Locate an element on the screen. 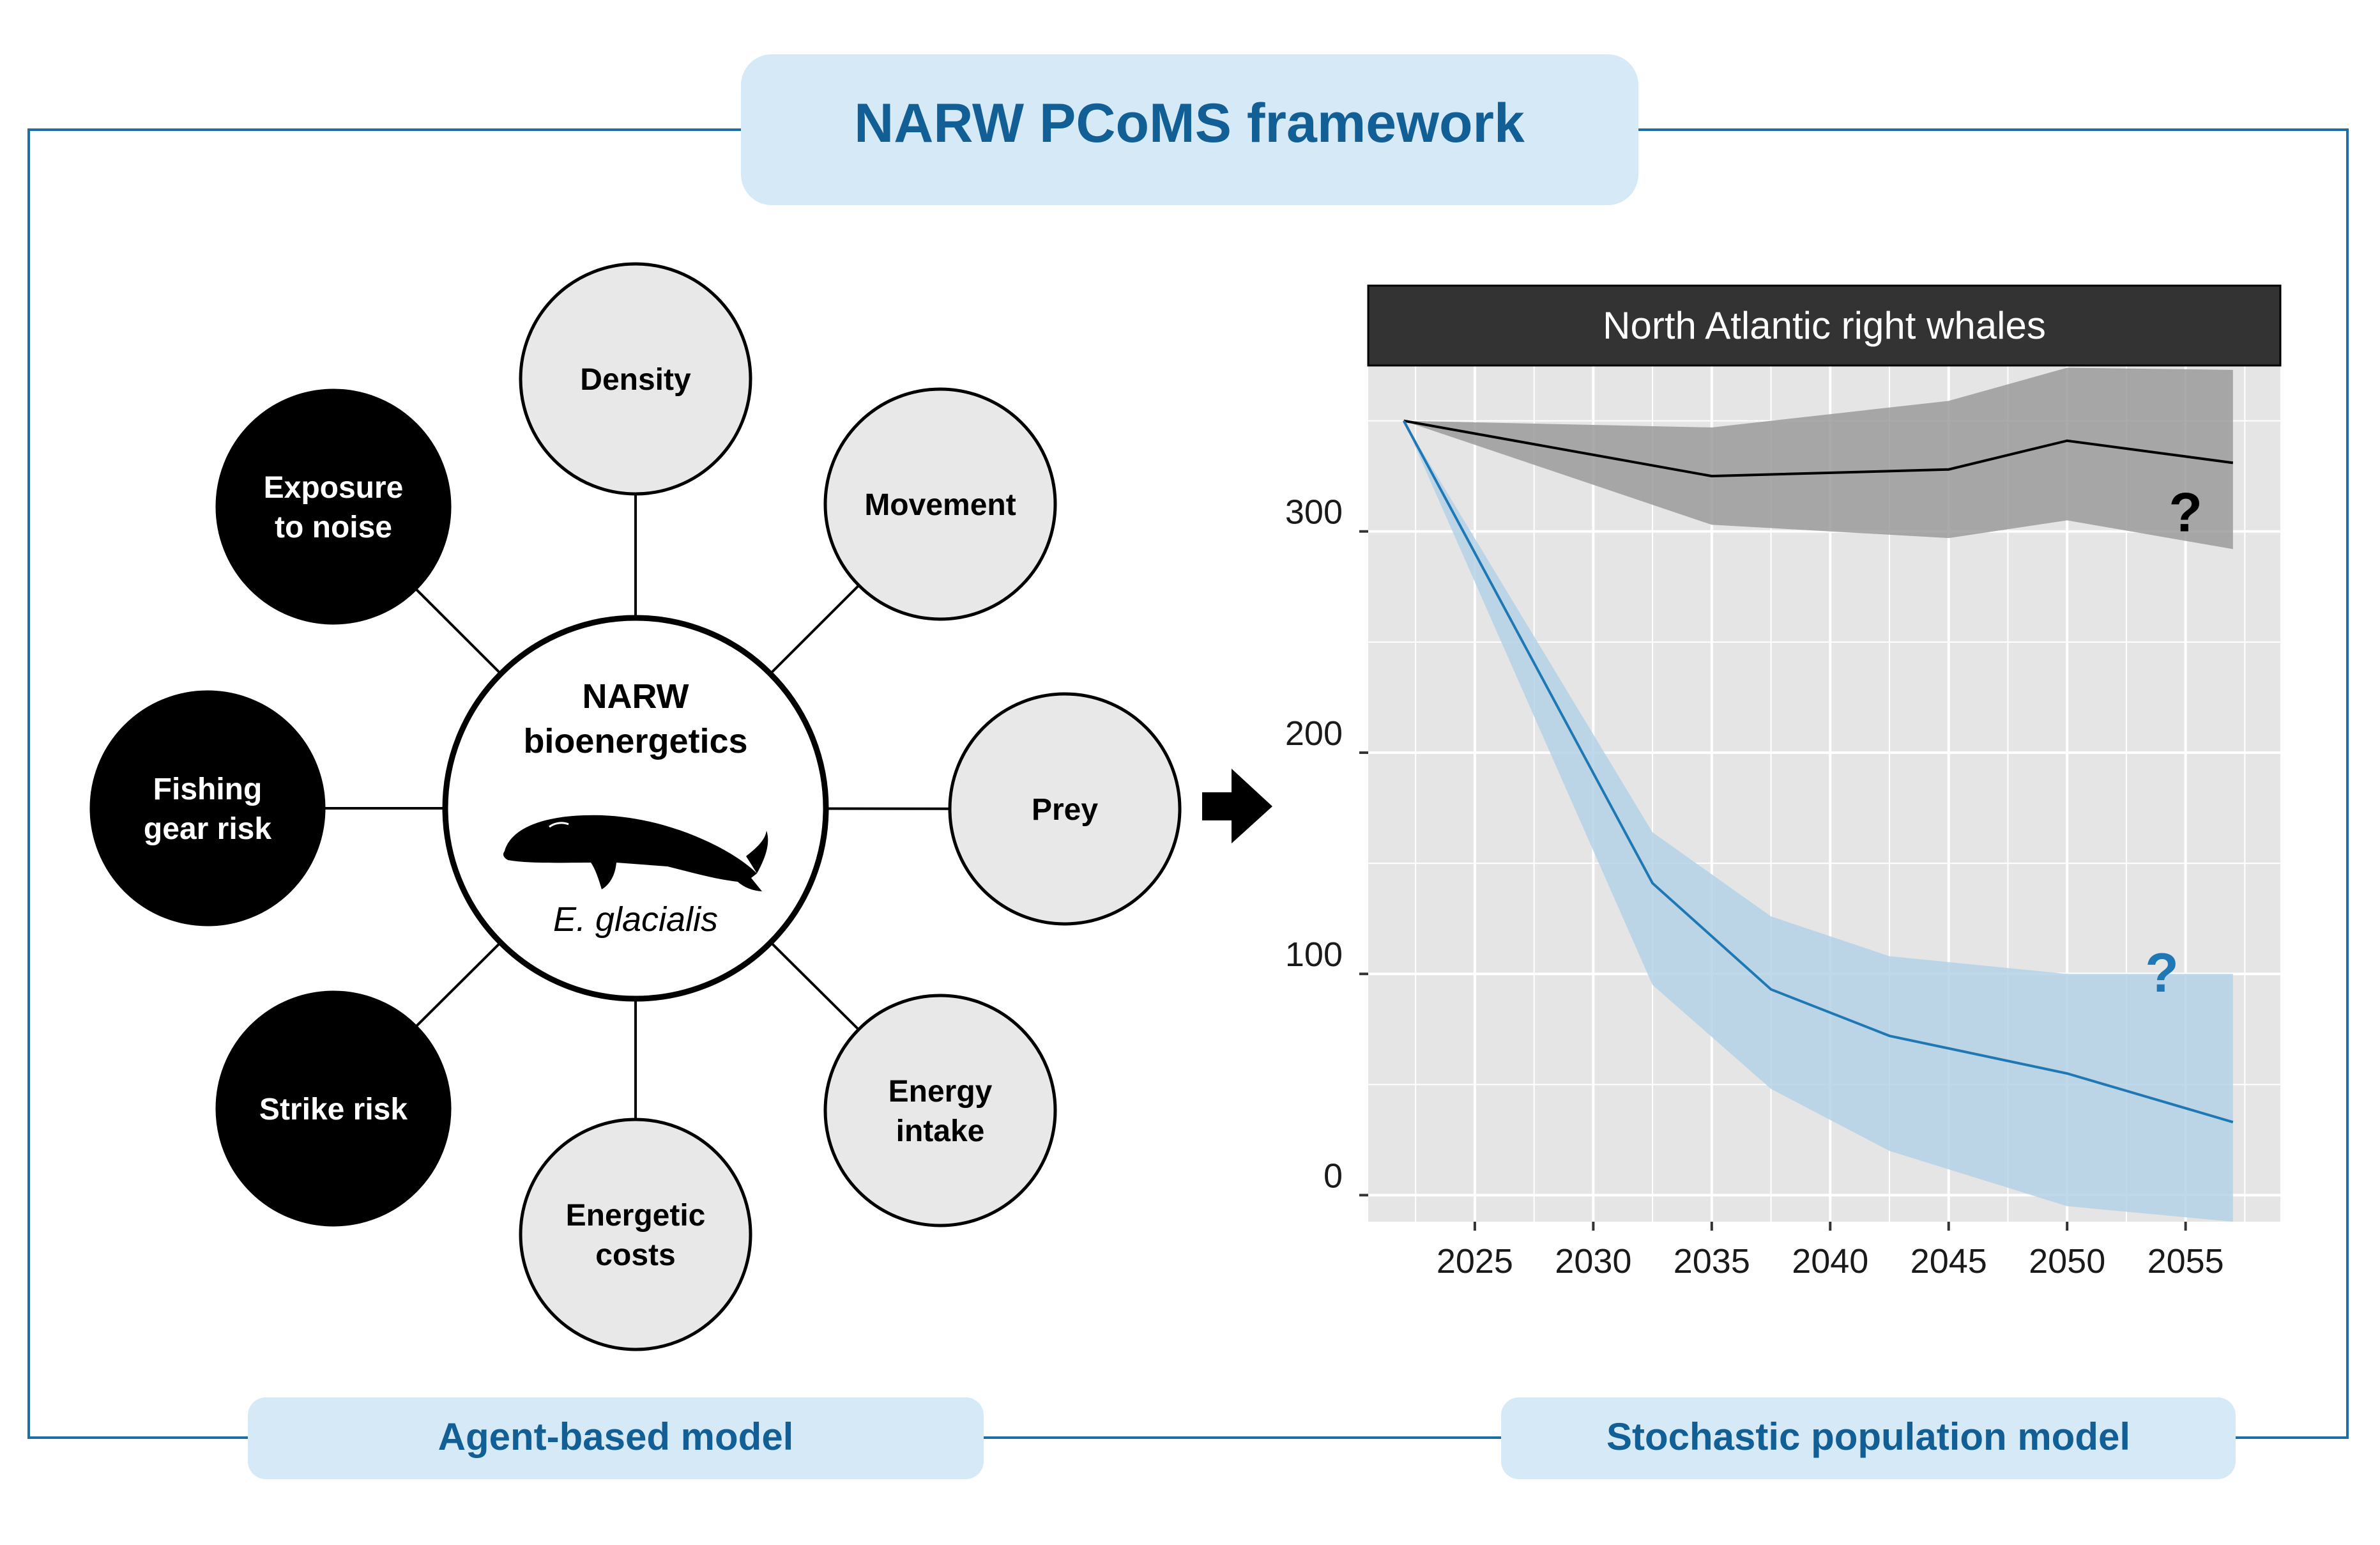  node-strike-risk: Strike risk is located at coordinates (333, 1108).